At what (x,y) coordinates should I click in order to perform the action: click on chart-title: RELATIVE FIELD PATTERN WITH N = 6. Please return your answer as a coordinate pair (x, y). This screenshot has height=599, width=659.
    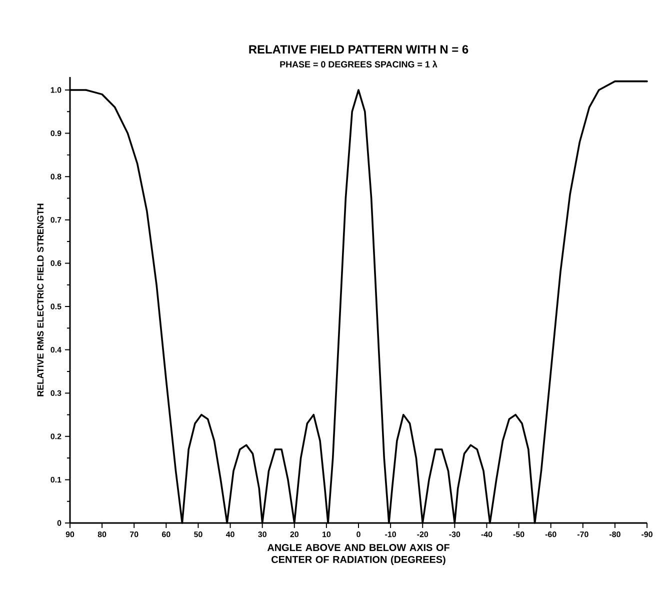
    Looking at the image, I should click on (358, 49).